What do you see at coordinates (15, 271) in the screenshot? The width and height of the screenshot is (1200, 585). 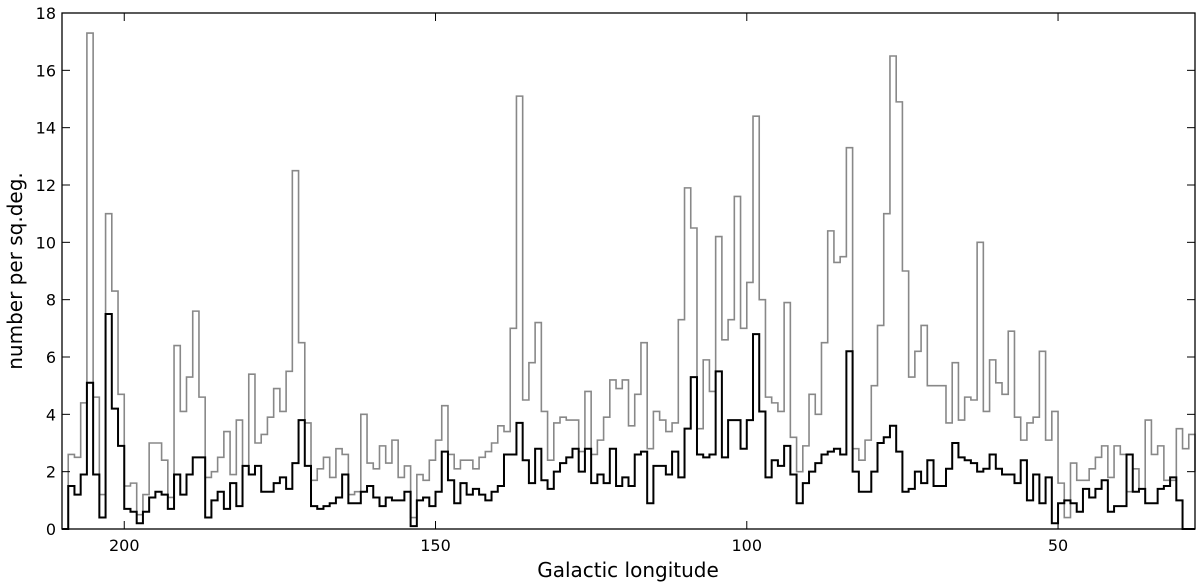 I see `y-axis-label: number per sq.deg.` at bounding box center [15, 271].